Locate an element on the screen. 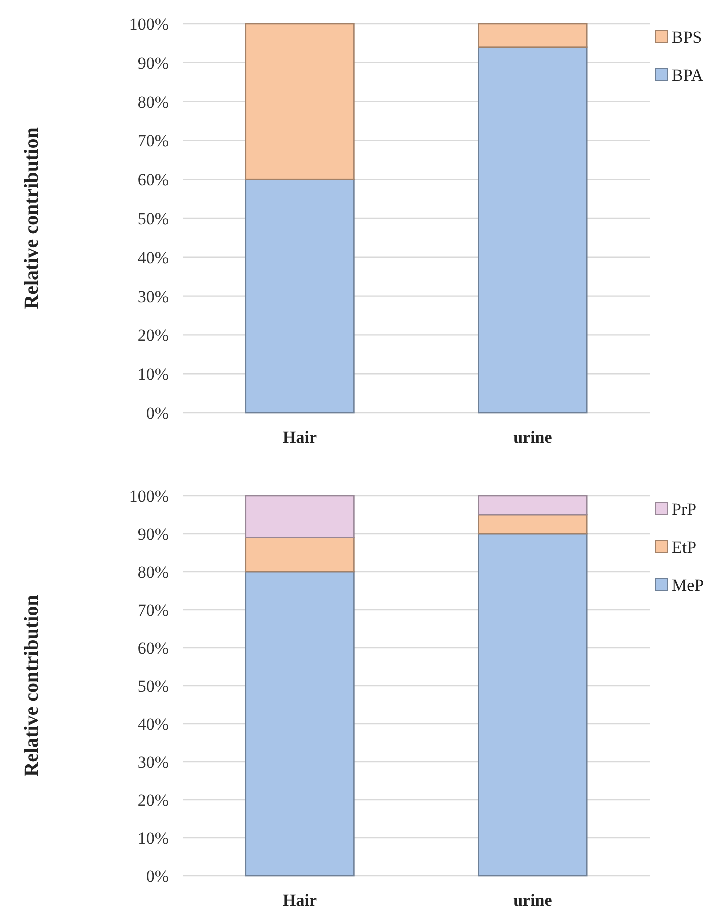  legend-label: PrP is located at coordinates (684, 509).